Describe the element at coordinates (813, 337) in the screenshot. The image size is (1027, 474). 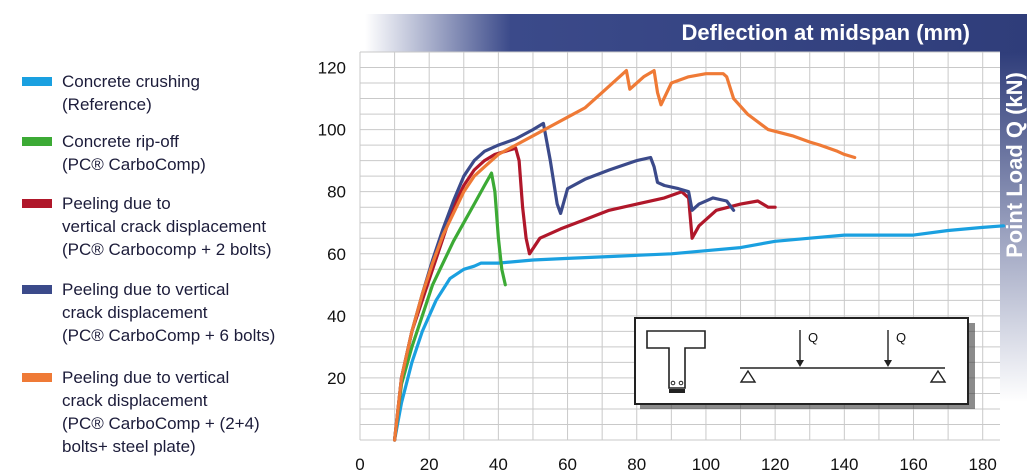
I see `load-label-left: Q` at that location.